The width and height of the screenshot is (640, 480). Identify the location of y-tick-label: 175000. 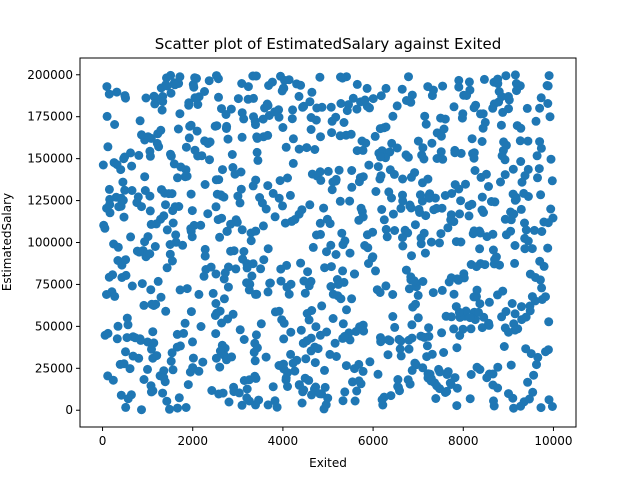
(50, 117).